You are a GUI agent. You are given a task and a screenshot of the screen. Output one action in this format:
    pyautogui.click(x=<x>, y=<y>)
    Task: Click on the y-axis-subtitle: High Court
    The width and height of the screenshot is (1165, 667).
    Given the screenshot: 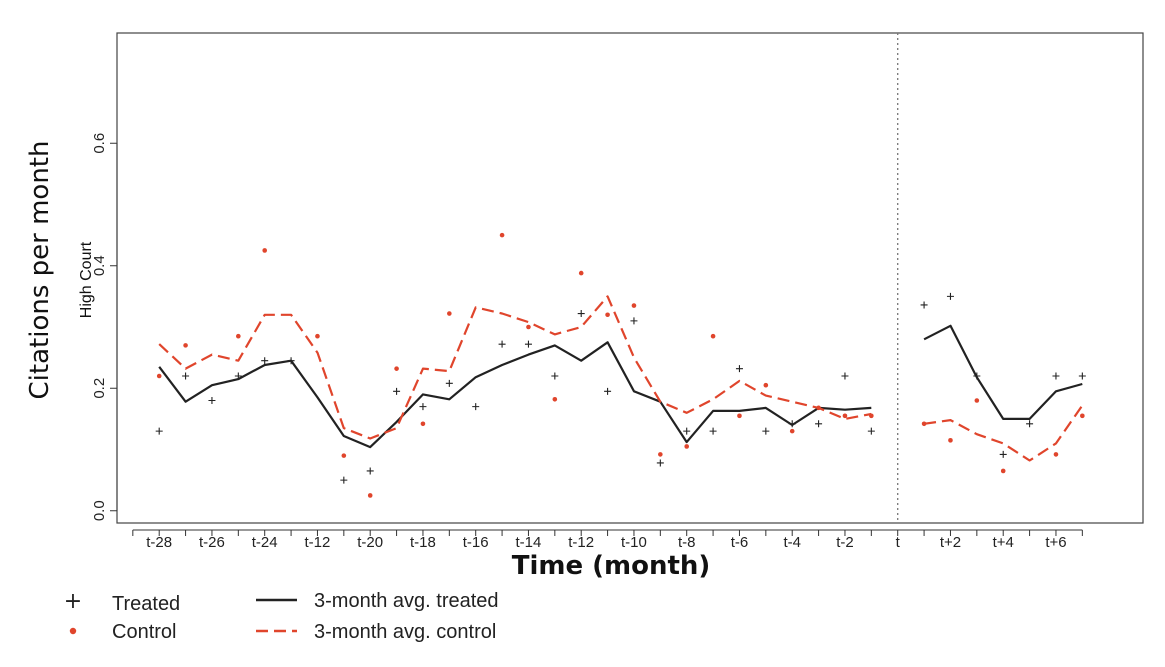 What is the action you would take?
    pyautogui.click(x=86, y=279)
    